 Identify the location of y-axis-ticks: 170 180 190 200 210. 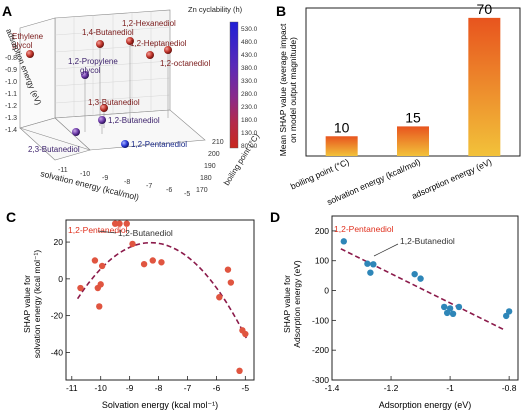
(210, 166).